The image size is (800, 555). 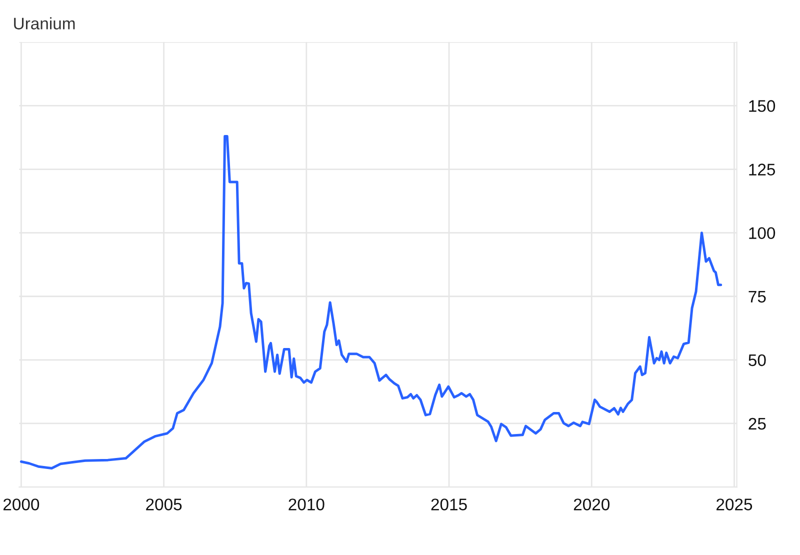 I want to click on chart-title: Uranium, so click(x=44, y=23).